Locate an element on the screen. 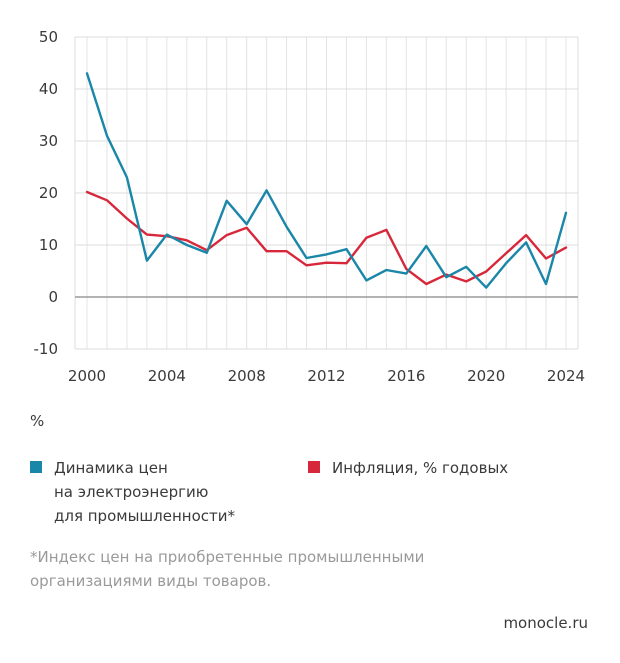 This screenshot has height=663, width=620. x-tick-label: 2008 is located at coordinates (247, 376).